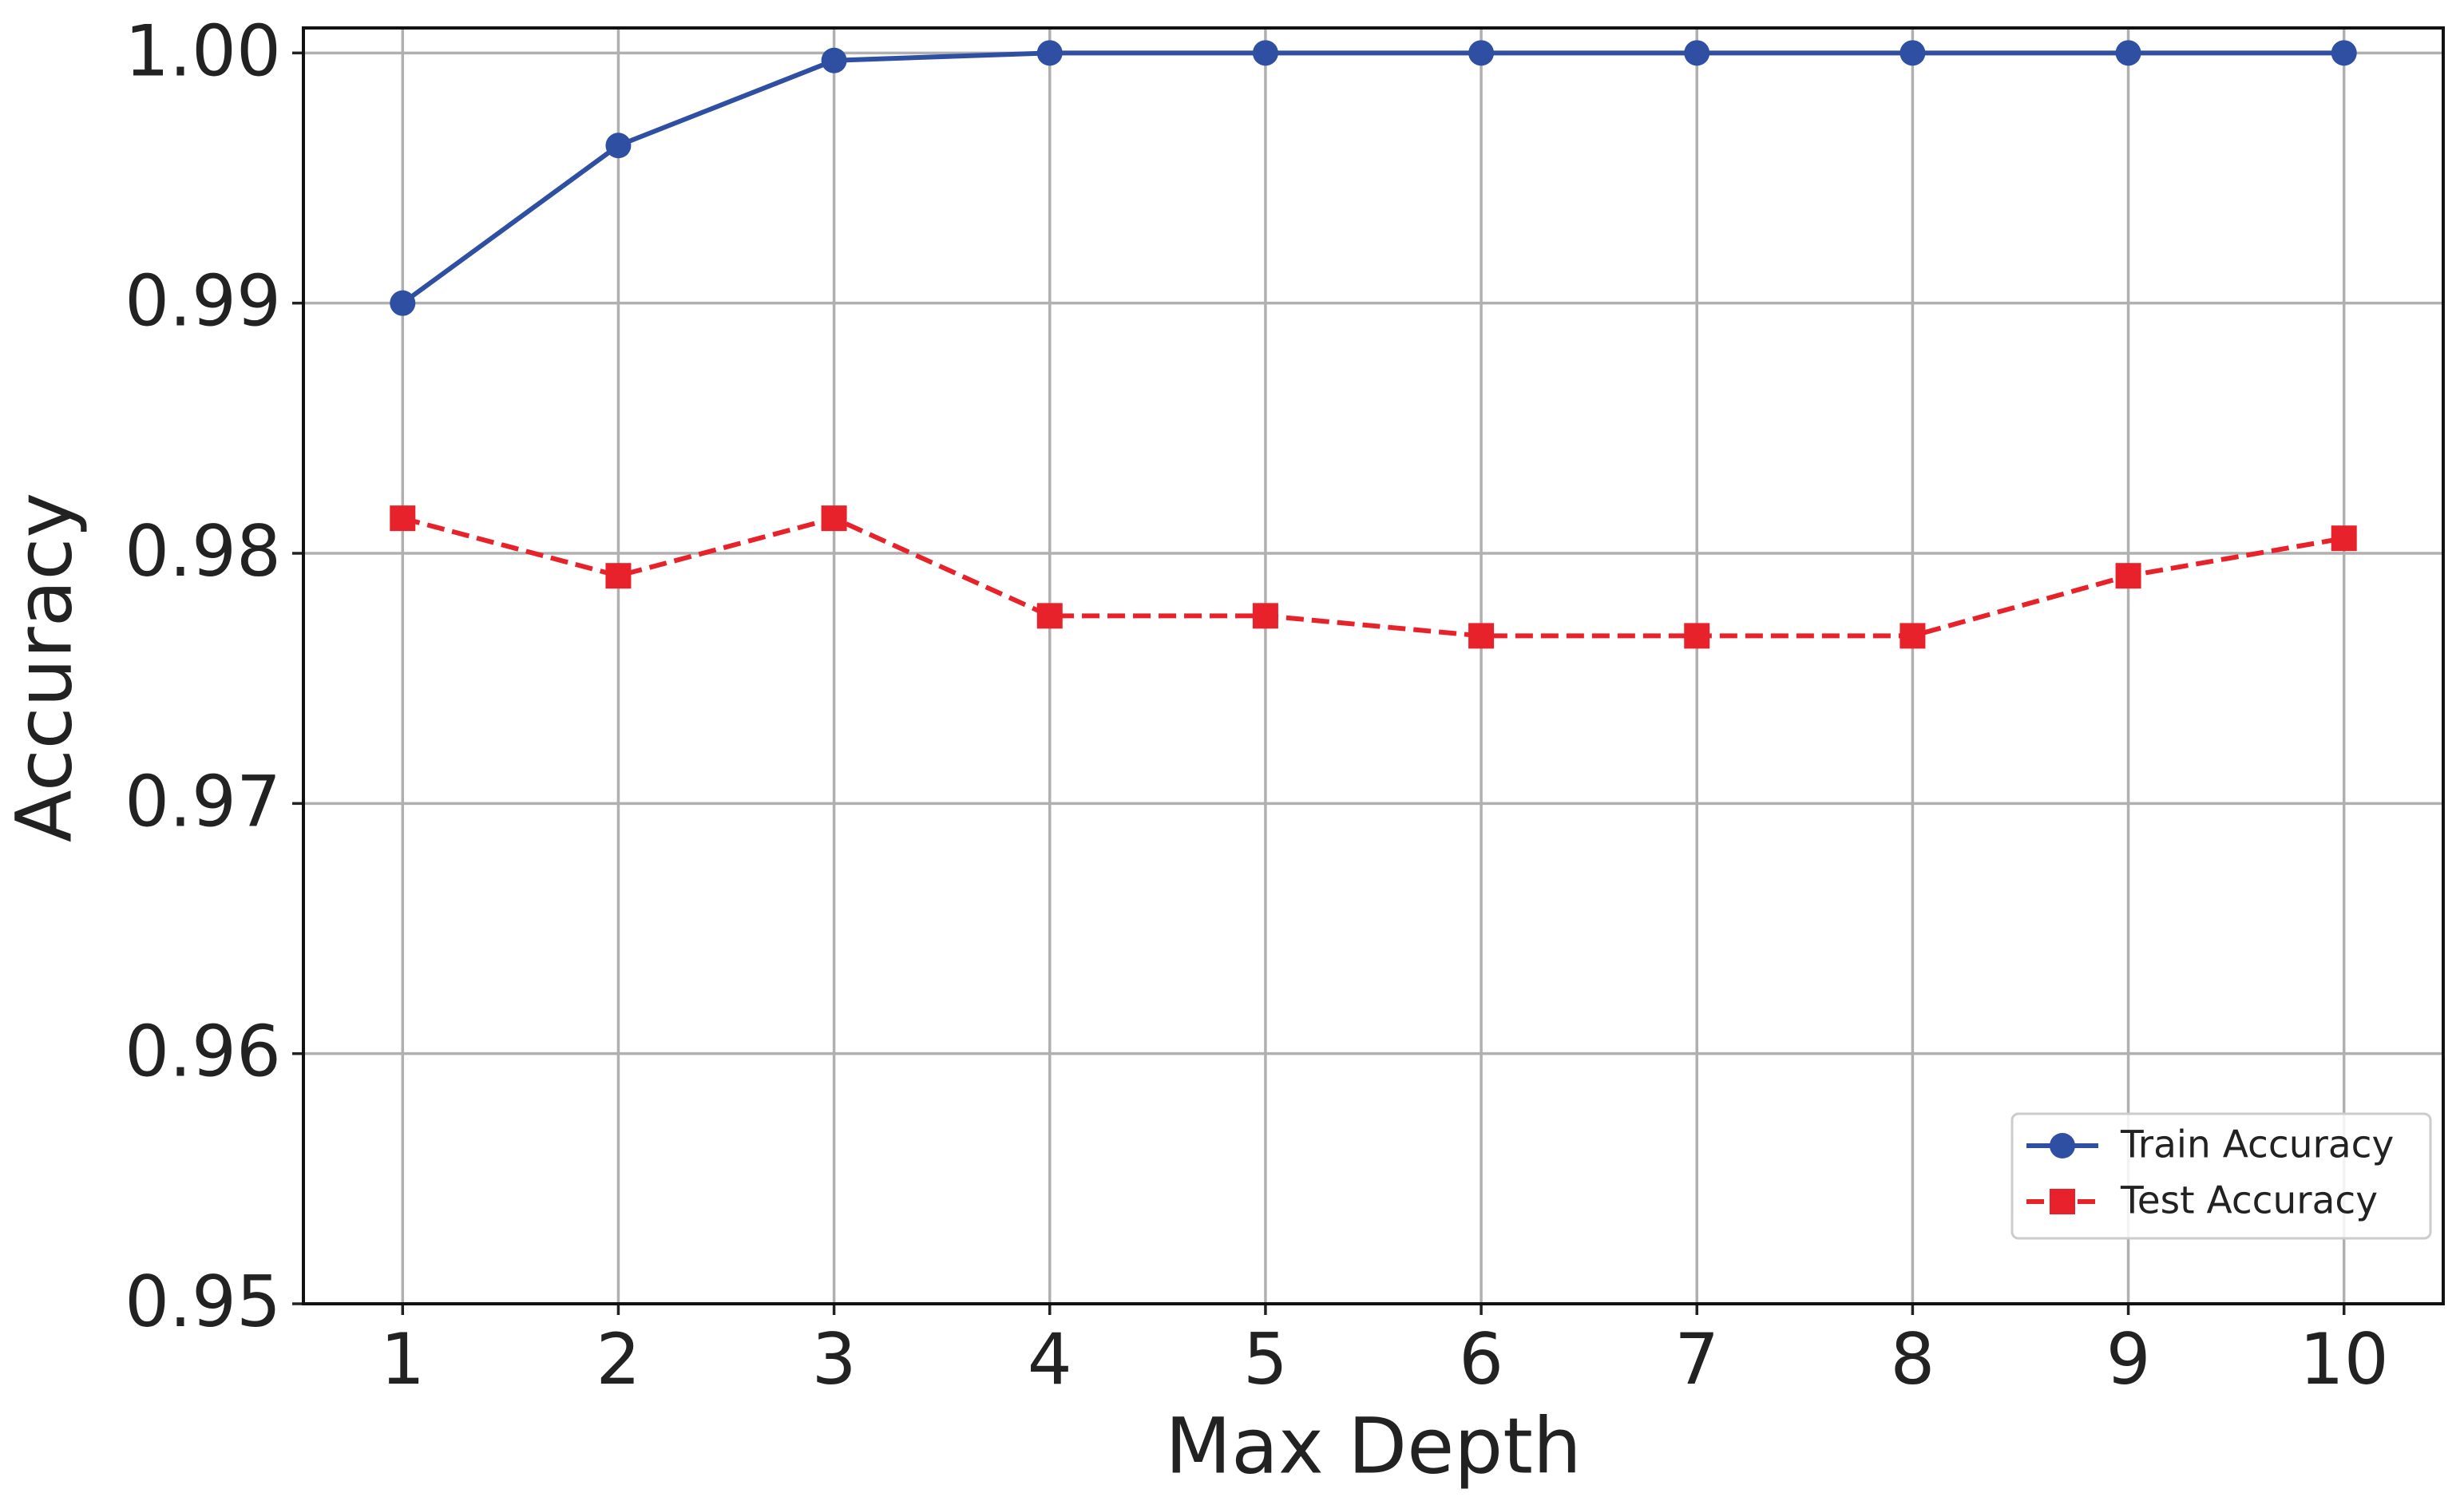  Describe the element at coordinates (203, 551) in the screenshot. I see `y-tick-label: 0.98` at that location.